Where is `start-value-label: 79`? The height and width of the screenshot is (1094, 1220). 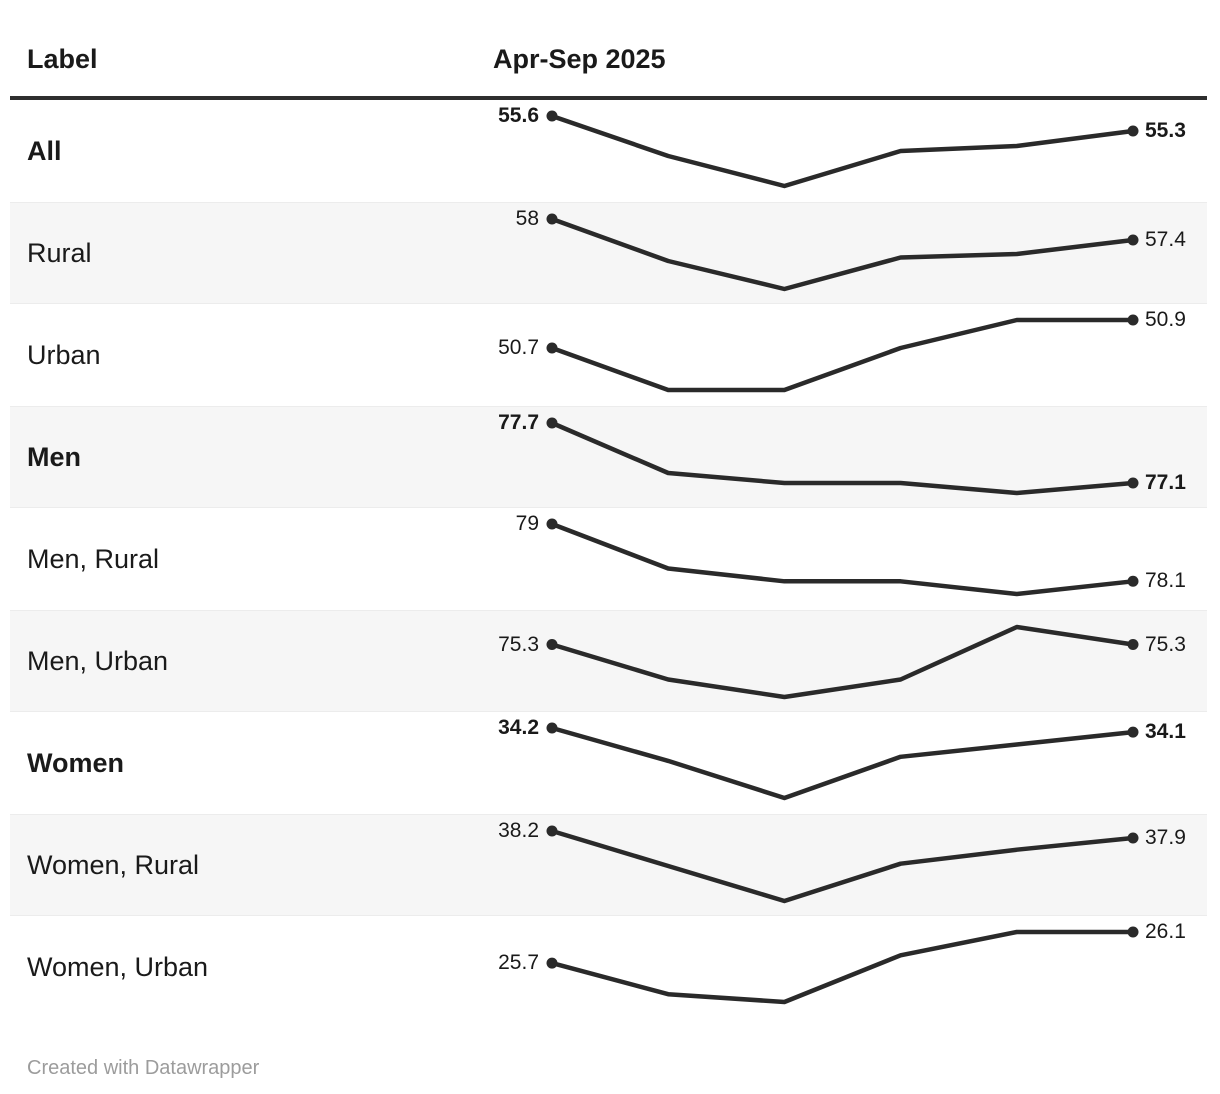
start-value-label: 79 is located at coordinates (527, 523).